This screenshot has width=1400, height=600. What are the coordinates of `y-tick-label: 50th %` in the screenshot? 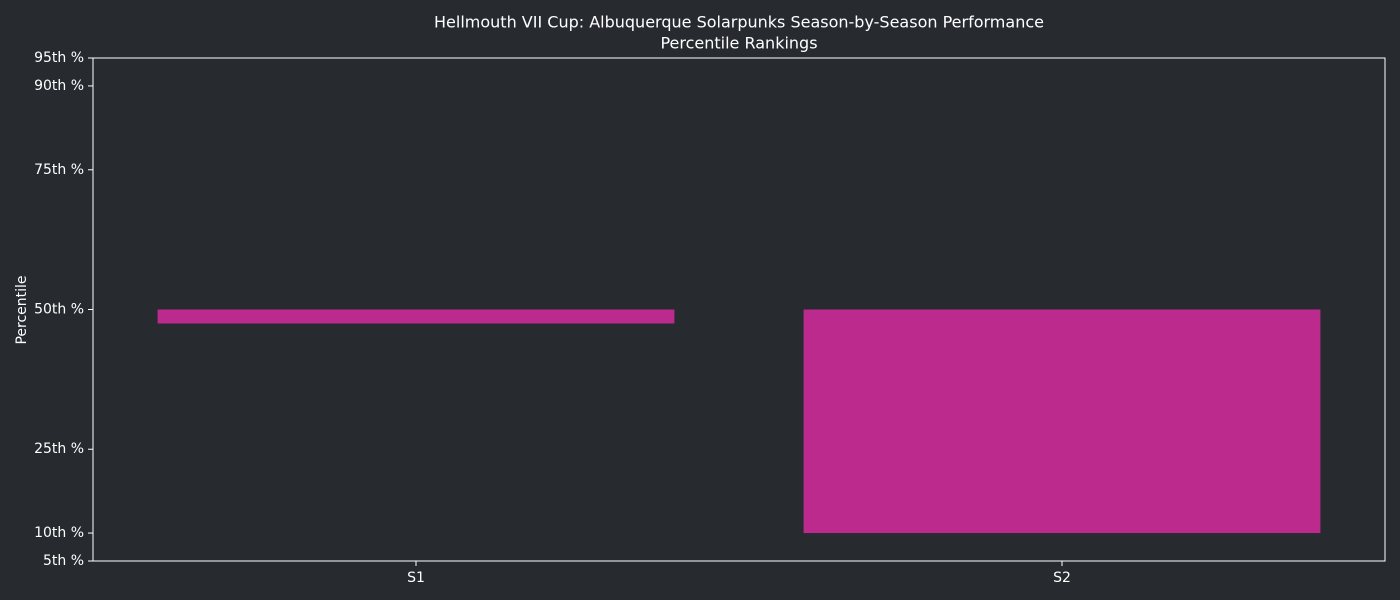 It's located at (59, 310).